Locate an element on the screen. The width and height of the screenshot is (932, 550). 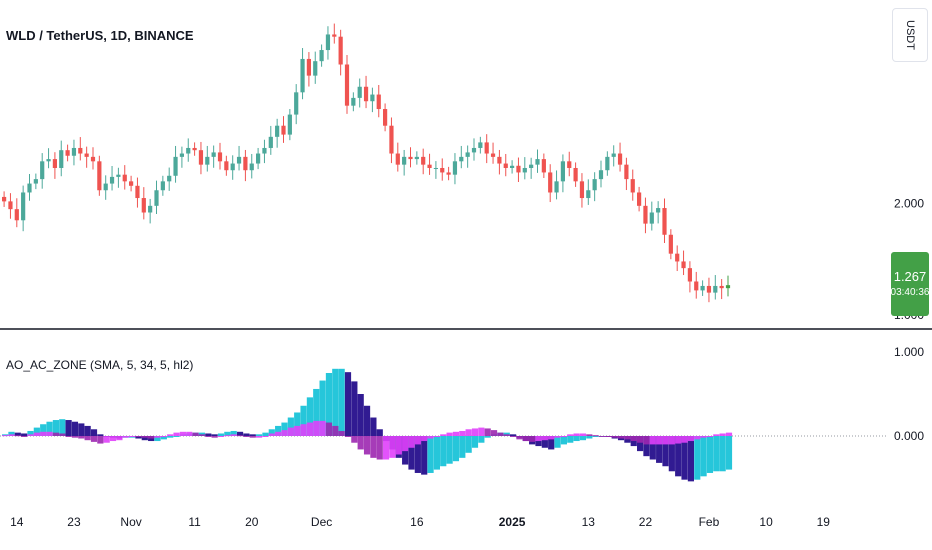
price-tick-label: 2.000 is located at coordinates (909, 204).